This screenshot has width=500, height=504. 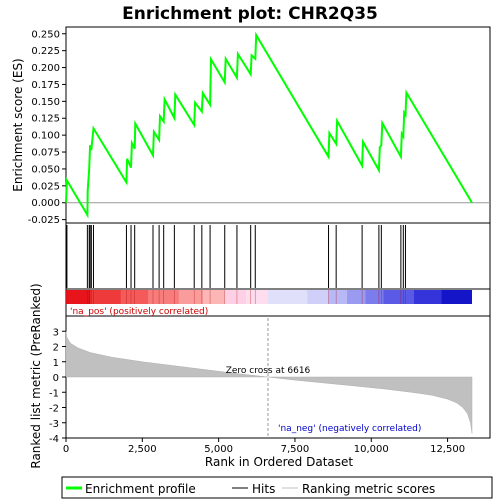 I want to click on rank-y-tick-label: -1, so click(x=54, y=393).